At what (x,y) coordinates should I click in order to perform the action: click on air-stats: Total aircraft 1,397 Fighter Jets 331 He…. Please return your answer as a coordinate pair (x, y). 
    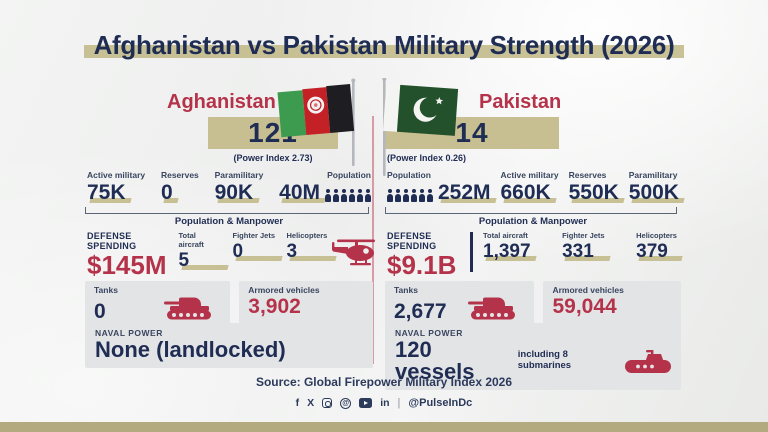
    Looking at the image, I should click on (582, 246).